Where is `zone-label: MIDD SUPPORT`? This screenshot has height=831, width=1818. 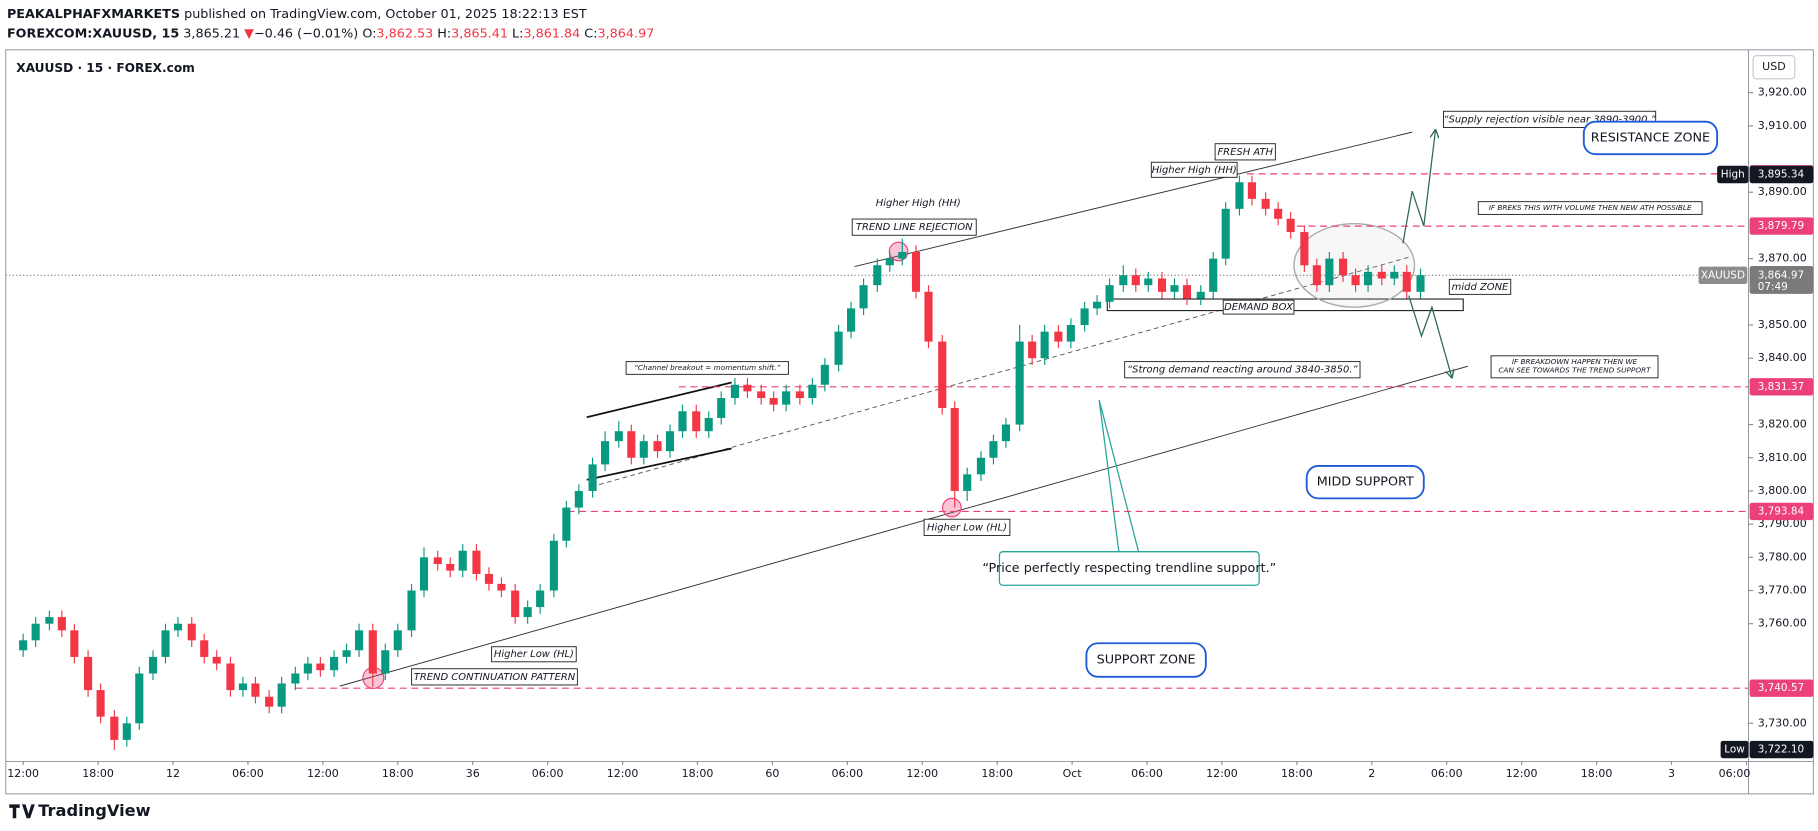 zone-label: MIDD SUPPORT is located at coordinates (1365, 482).